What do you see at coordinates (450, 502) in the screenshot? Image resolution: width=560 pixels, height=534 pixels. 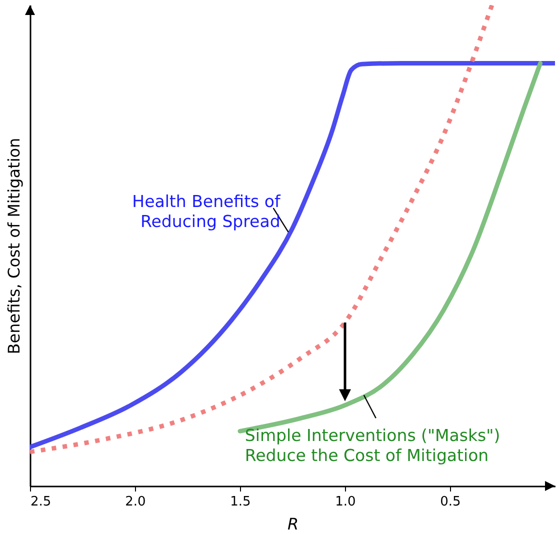 I see `x-tick-label: 0.5` at bounding box center [450, 502].